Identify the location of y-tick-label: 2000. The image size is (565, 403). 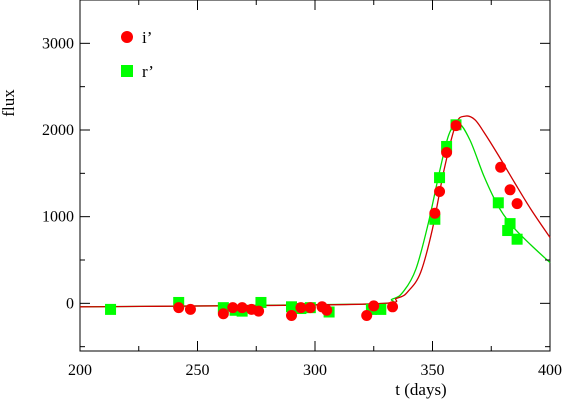
(58, 130).